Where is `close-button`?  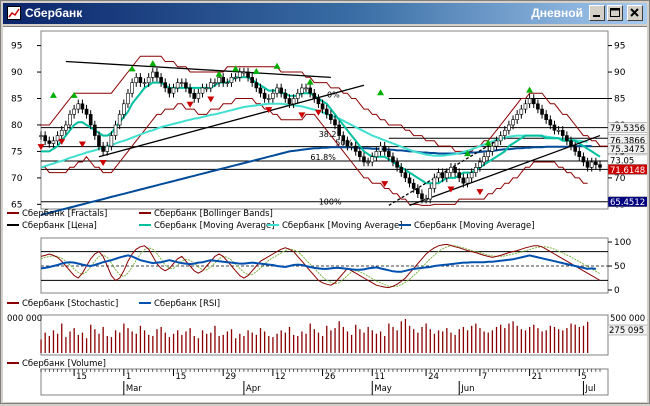 close-button is located at coordinates (635, 13).